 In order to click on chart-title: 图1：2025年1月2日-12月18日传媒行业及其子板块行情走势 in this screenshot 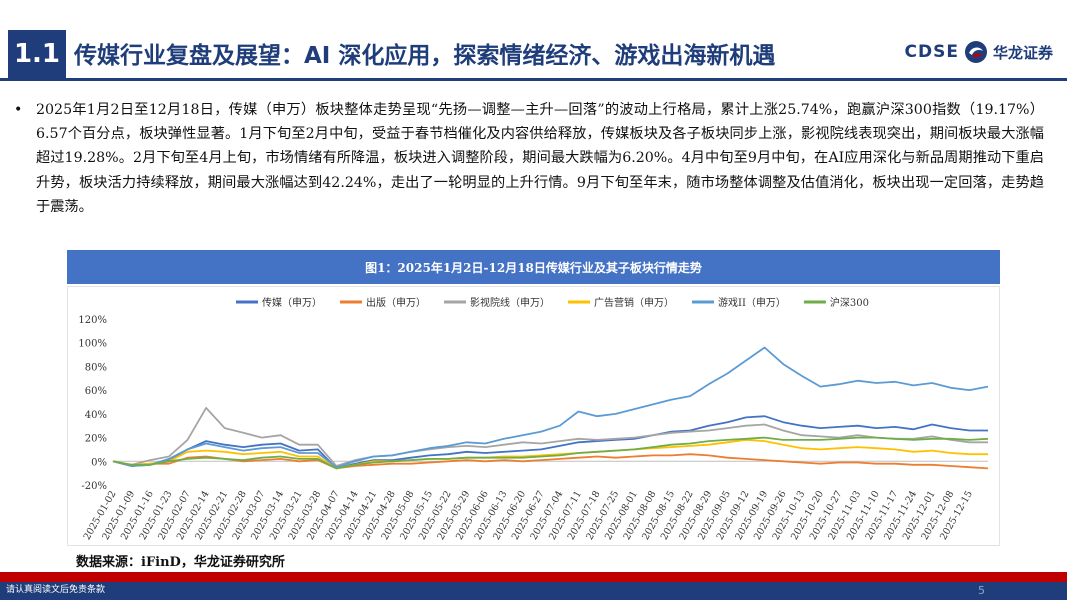, I will do `click(533, 267)`.